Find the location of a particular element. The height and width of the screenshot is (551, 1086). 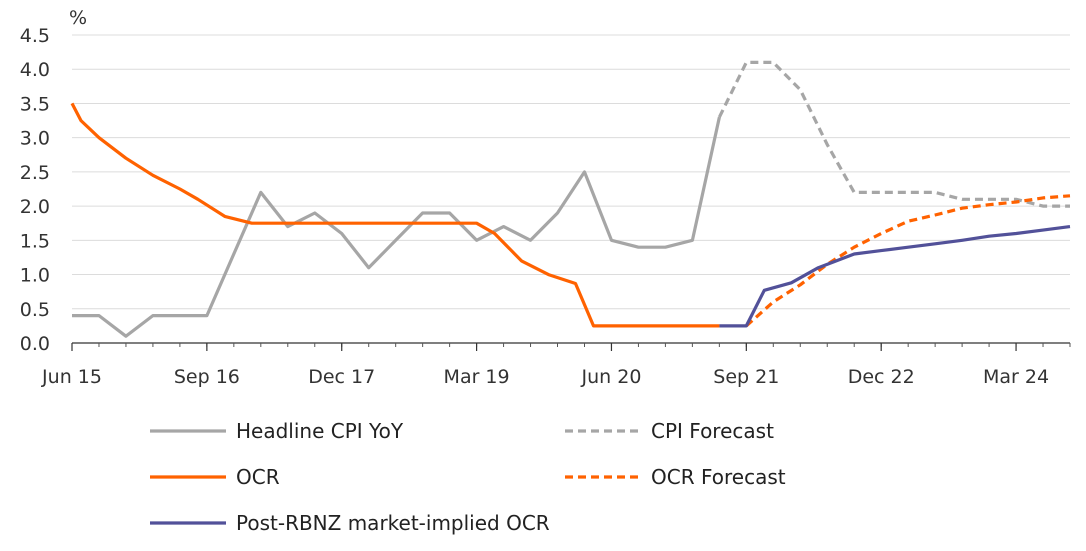

y-tick-label: 1.0 is located at coordinates (35, 276).